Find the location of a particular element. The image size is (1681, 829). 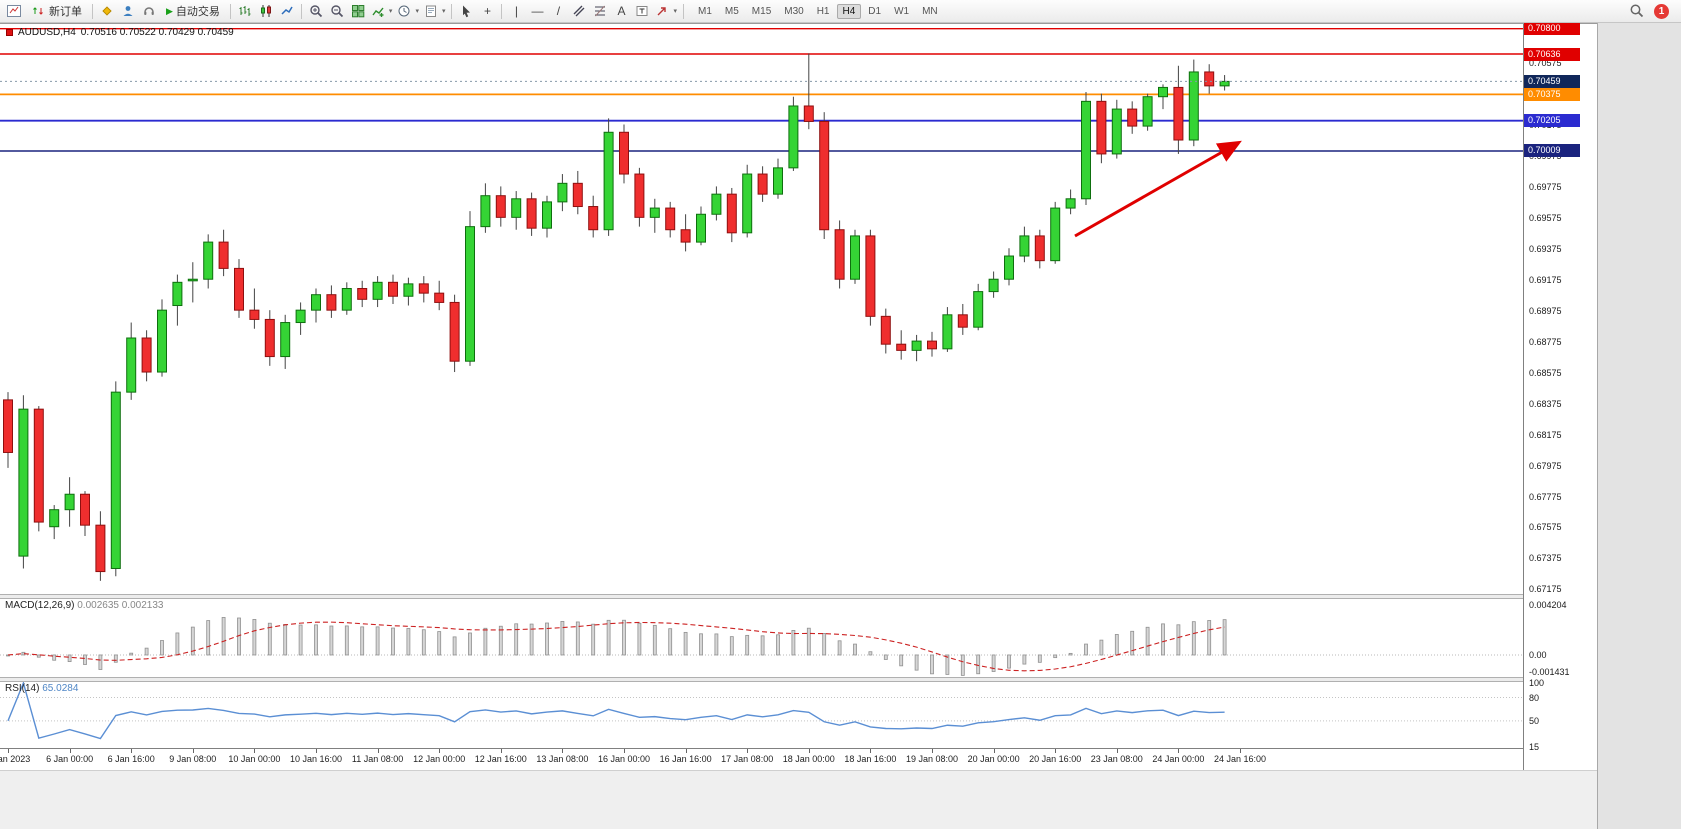

toolbar: 新订单 ▶ 自动交易 is located at coordinates (840, 11).